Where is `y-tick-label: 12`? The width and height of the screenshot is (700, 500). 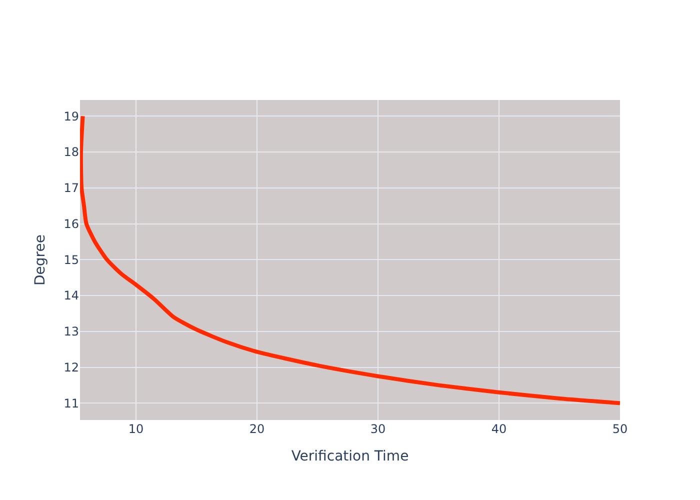
y-tick-label: 12 is located at coordinates (71, 367).